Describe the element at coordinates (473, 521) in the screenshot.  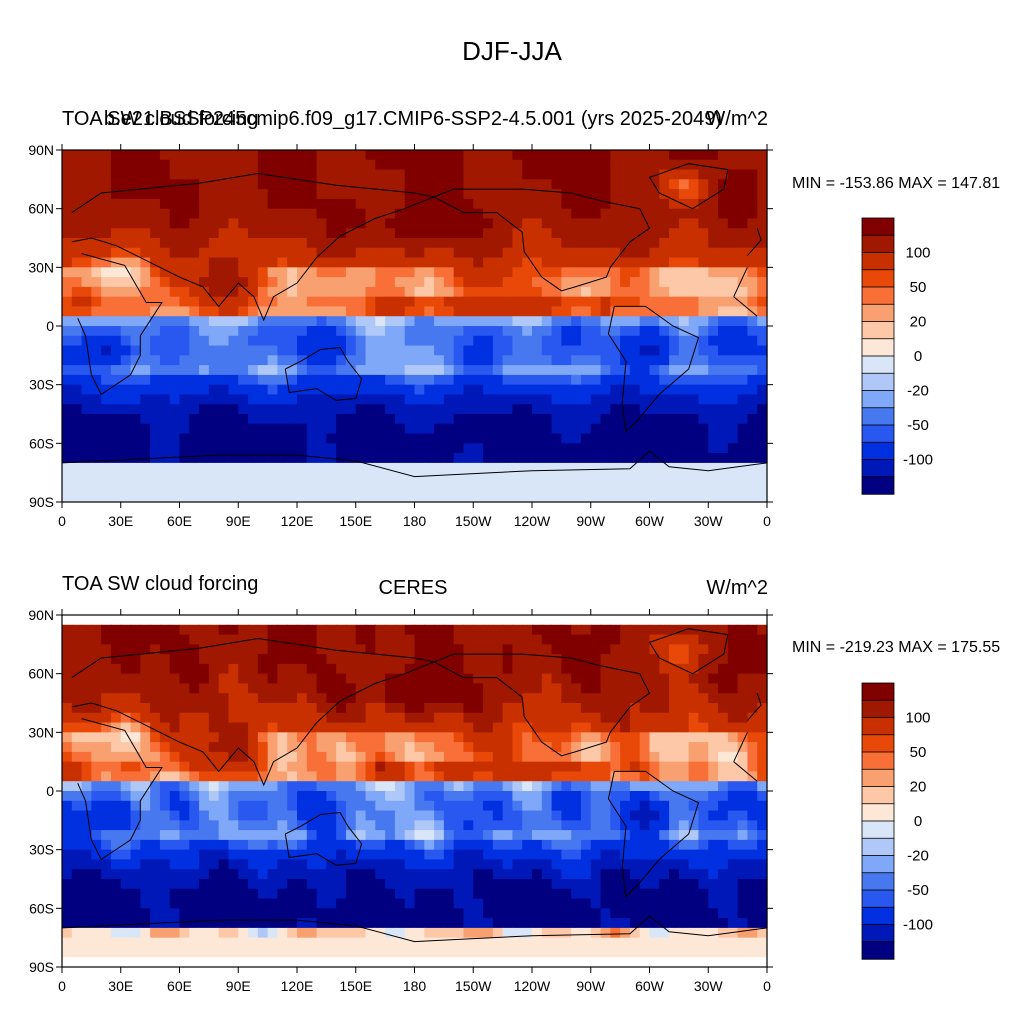
I see `x-tick-label: 150W` at that location.